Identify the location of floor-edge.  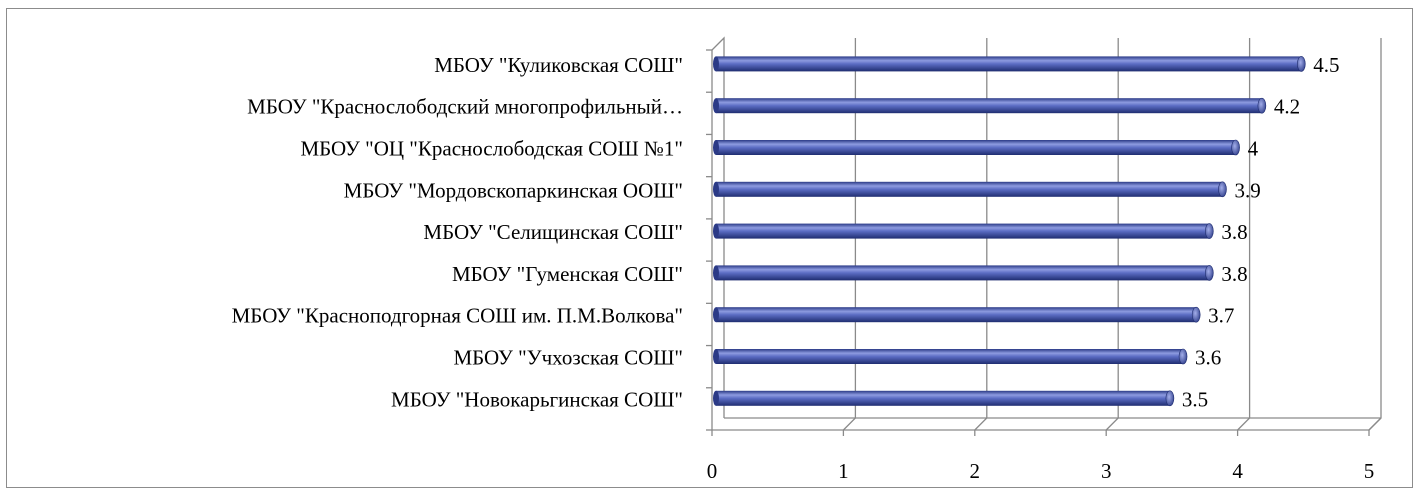
(1047, 424).